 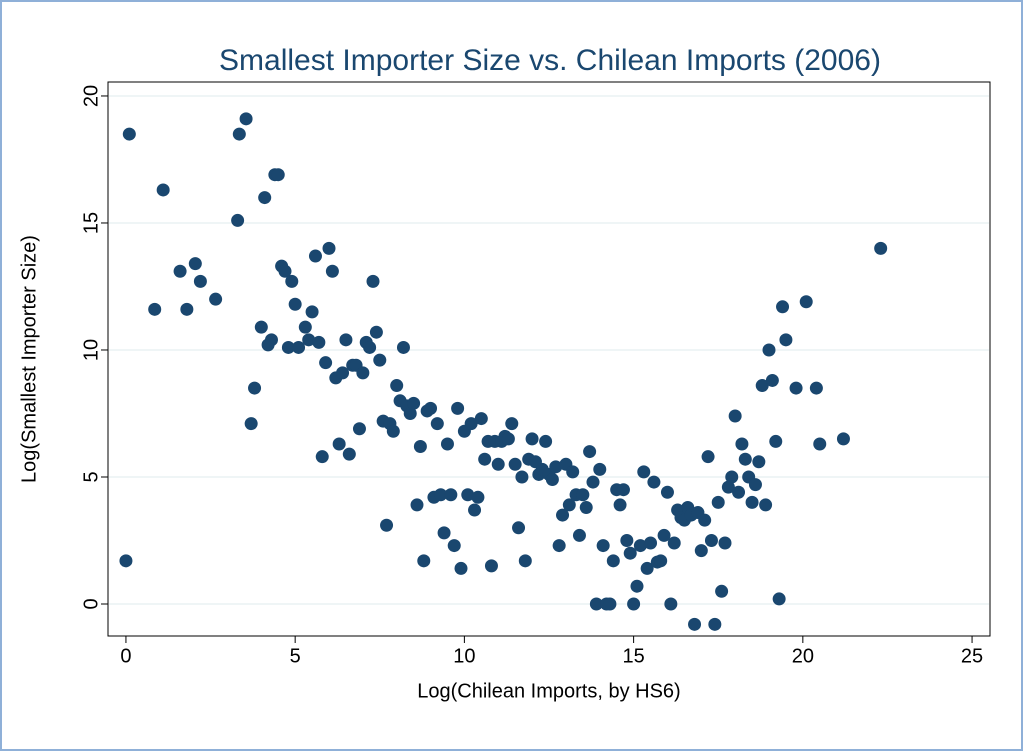 I want to click on y-tick-label: 5, so click(x=91, y=476).